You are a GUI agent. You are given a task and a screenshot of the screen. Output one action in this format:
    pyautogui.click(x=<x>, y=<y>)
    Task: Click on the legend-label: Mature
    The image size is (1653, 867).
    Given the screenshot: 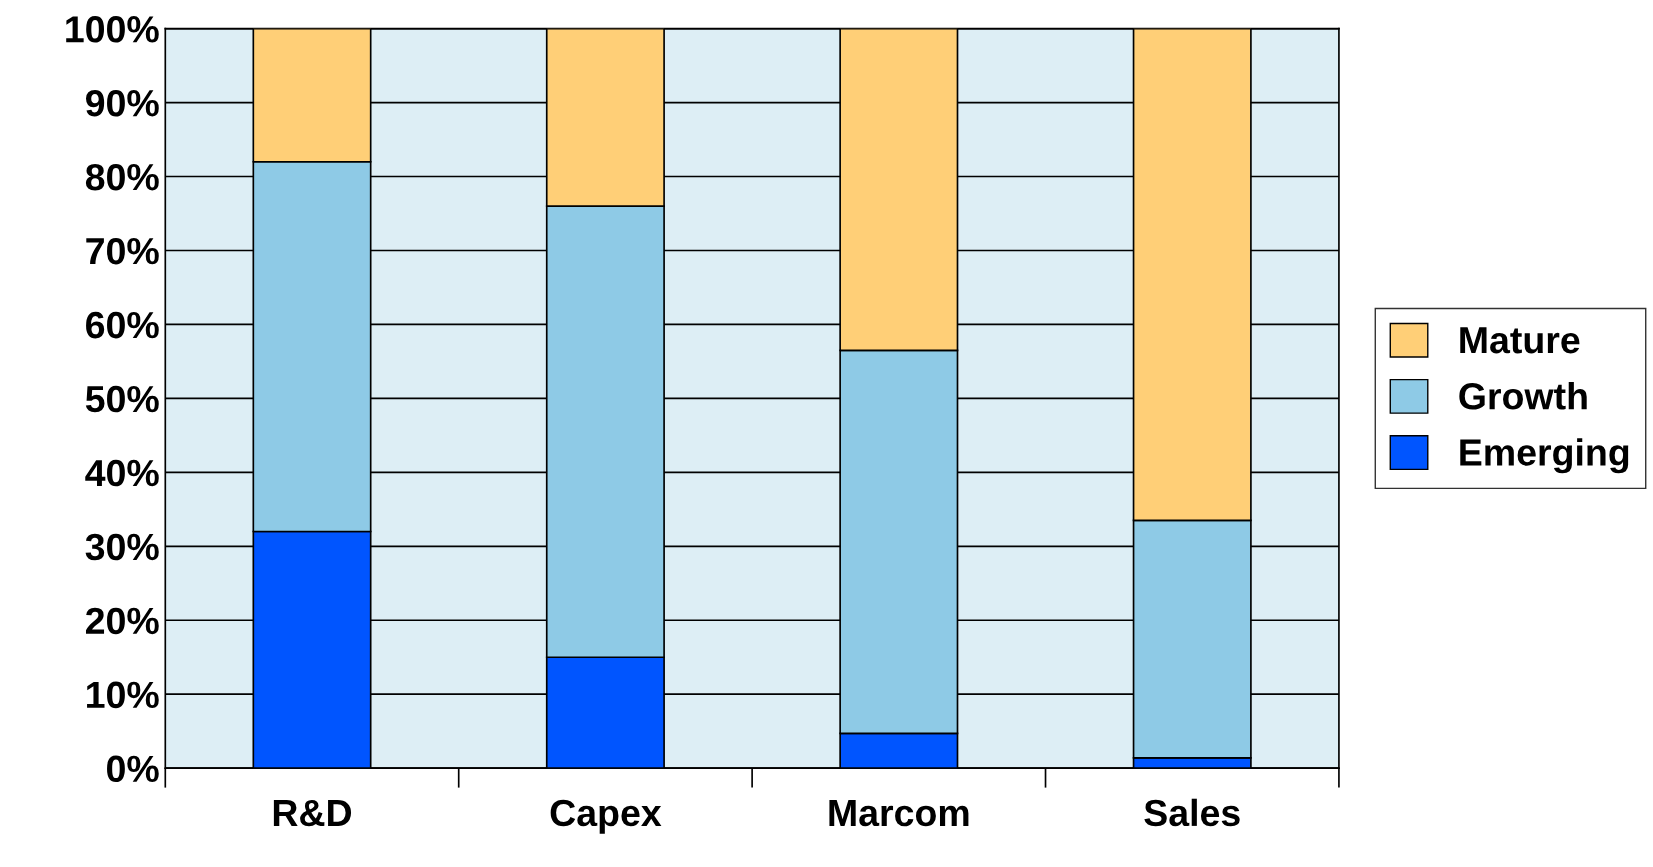 What is the action you would take?
    pyautogui.click(x=1520, y=340)
    